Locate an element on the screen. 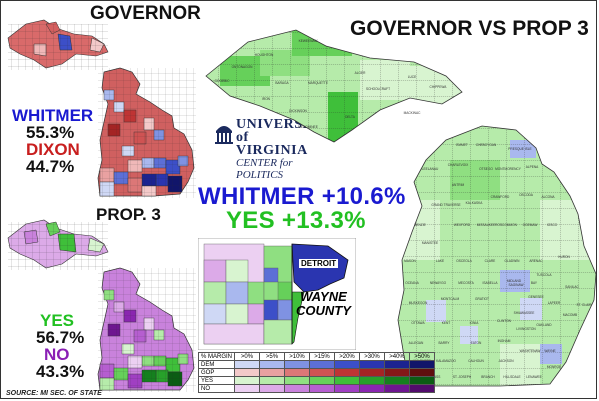 This screenshot has width=599, height=401. county-label: OTTAWA is located at coordinates (418, 323).